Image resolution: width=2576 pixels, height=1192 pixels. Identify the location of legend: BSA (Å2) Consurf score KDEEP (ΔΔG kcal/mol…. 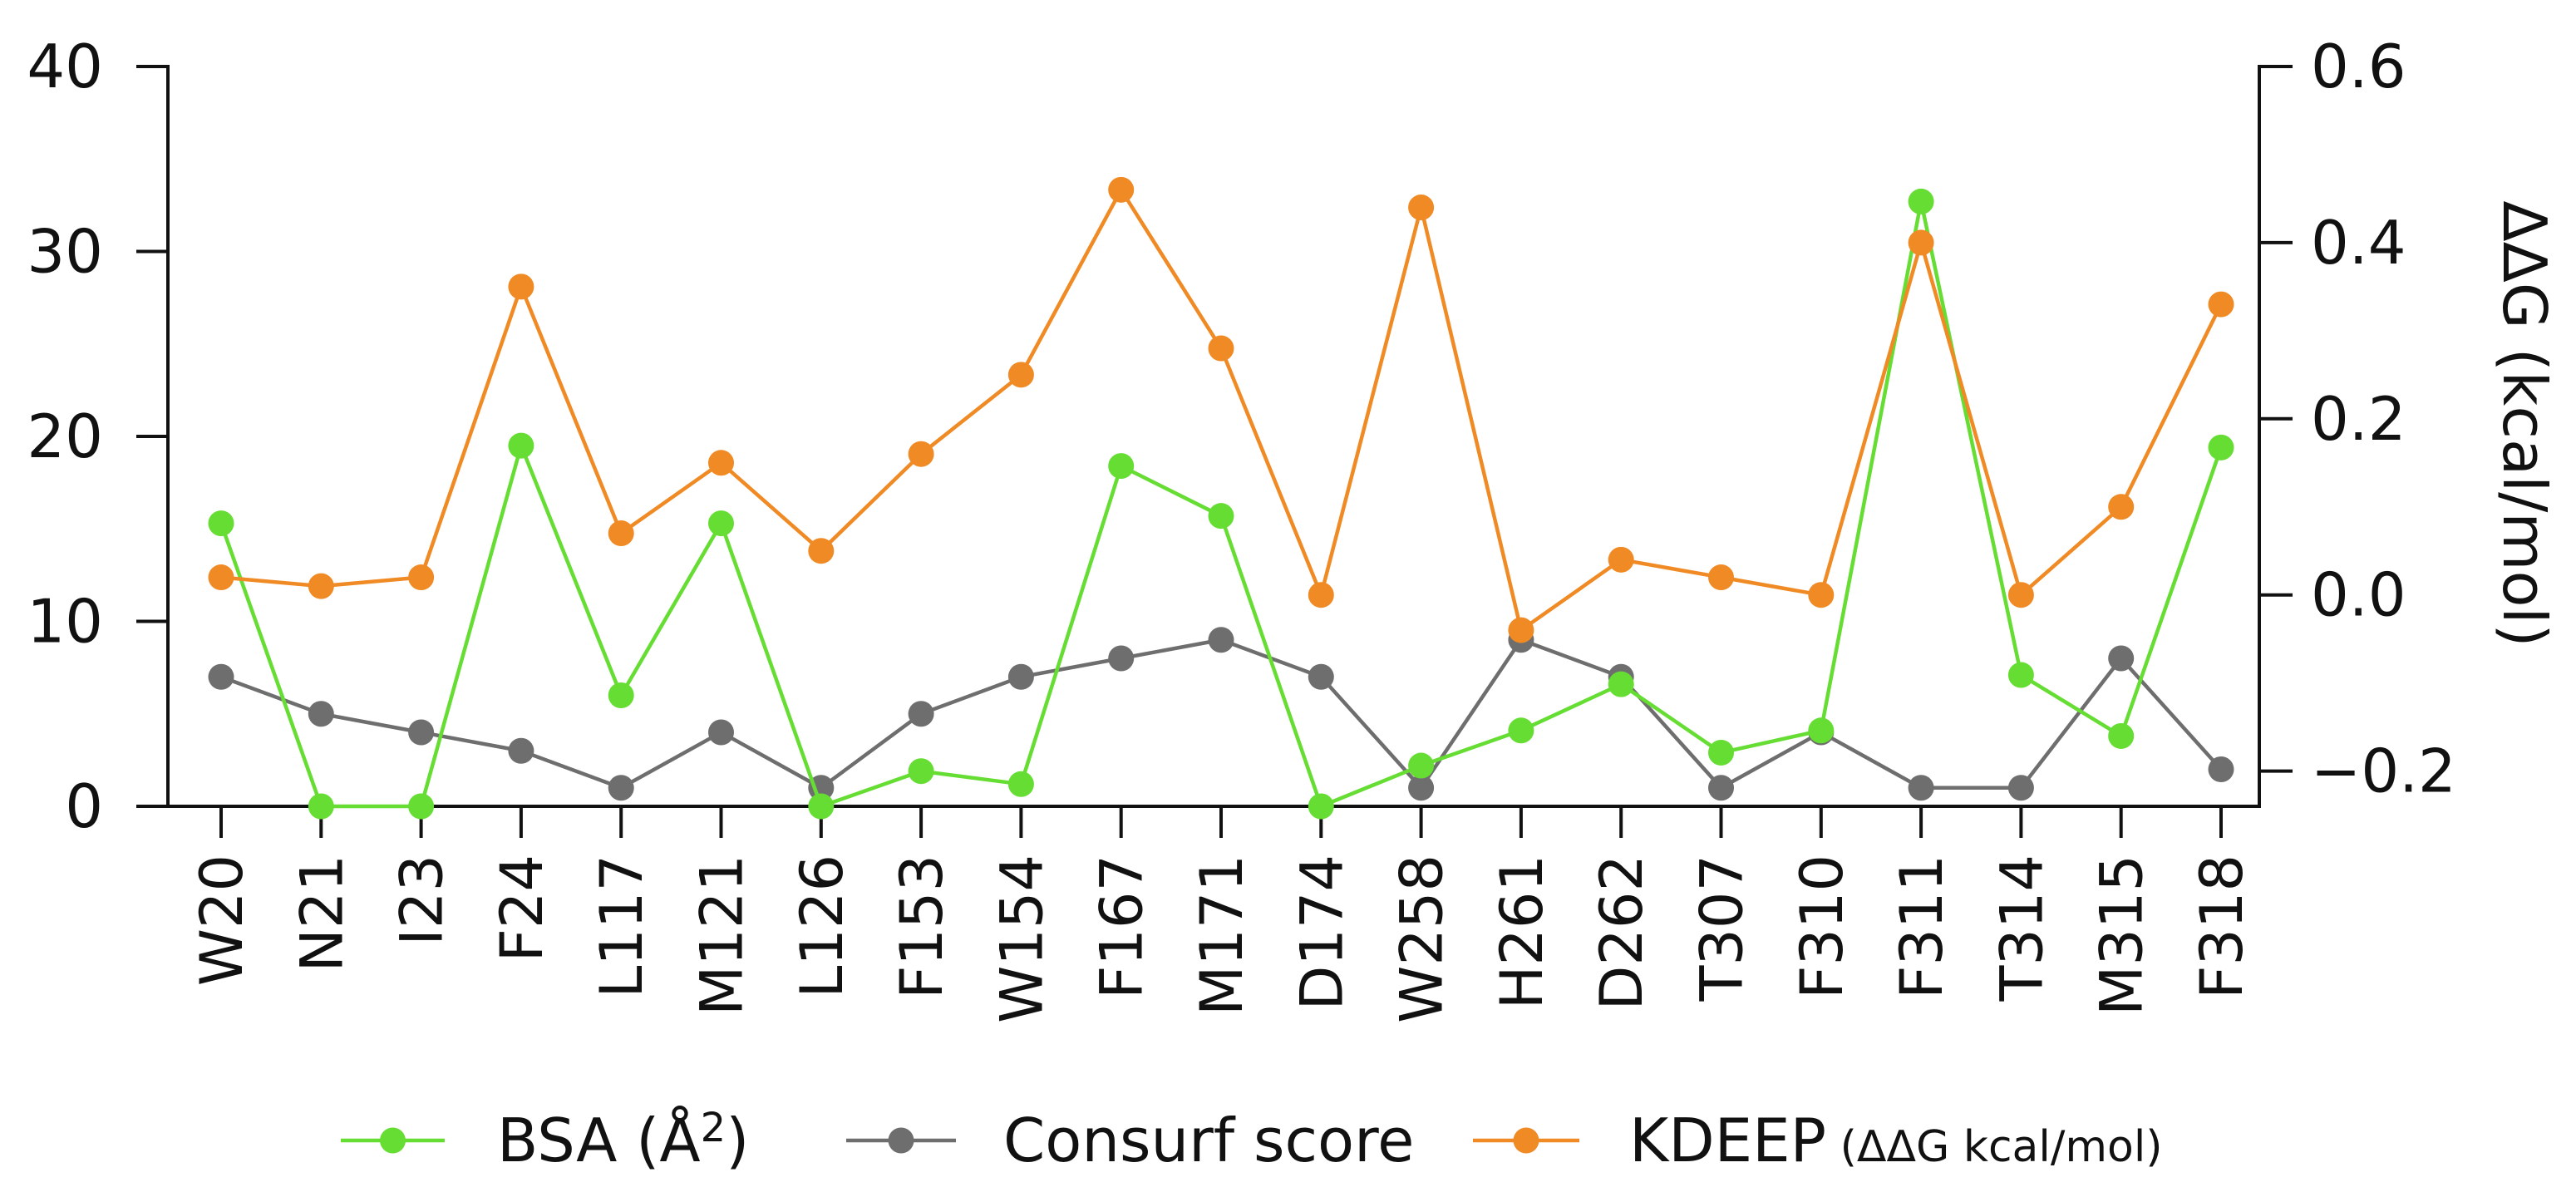
(1252, 1140).